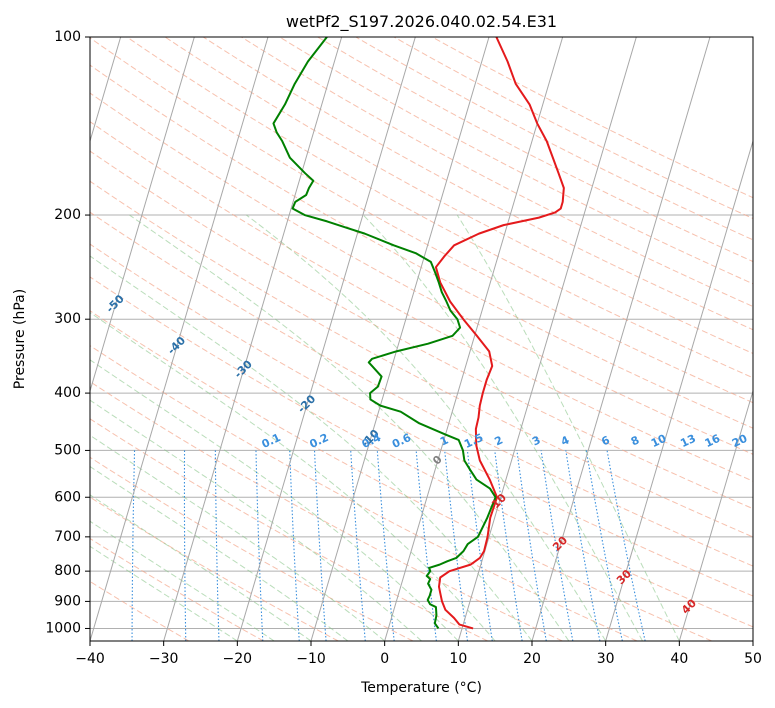 This screenshot has height=708, width=775. What do you see at coordinates (67, 537) in the screenshot?
I see `y-tick-label: 700` at bounding box center [67, 537].